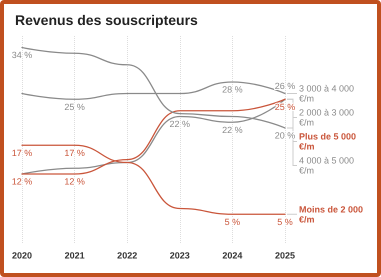 The image size is (381, 277). I want to click on chart-title: Revenus des souscripteurs, so click(106, 20).